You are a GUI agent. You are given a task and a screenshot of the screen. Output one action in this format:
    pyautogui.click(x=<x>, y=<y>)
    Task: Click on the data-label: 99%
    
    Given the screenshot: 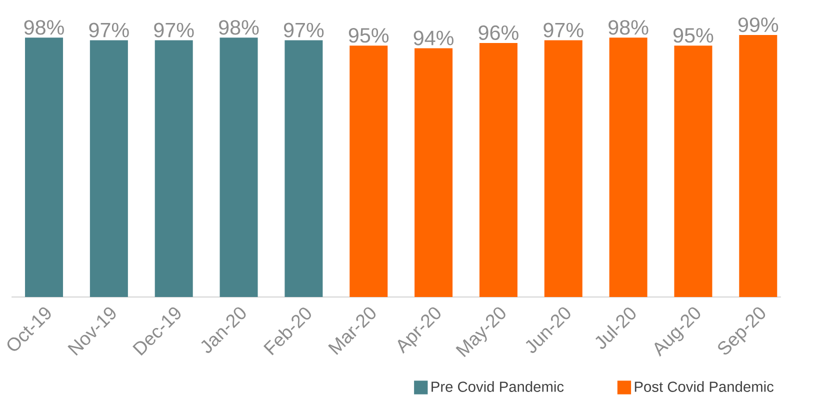 What is the action you would take?
    pyautogui.click(x=758, y=24)
    